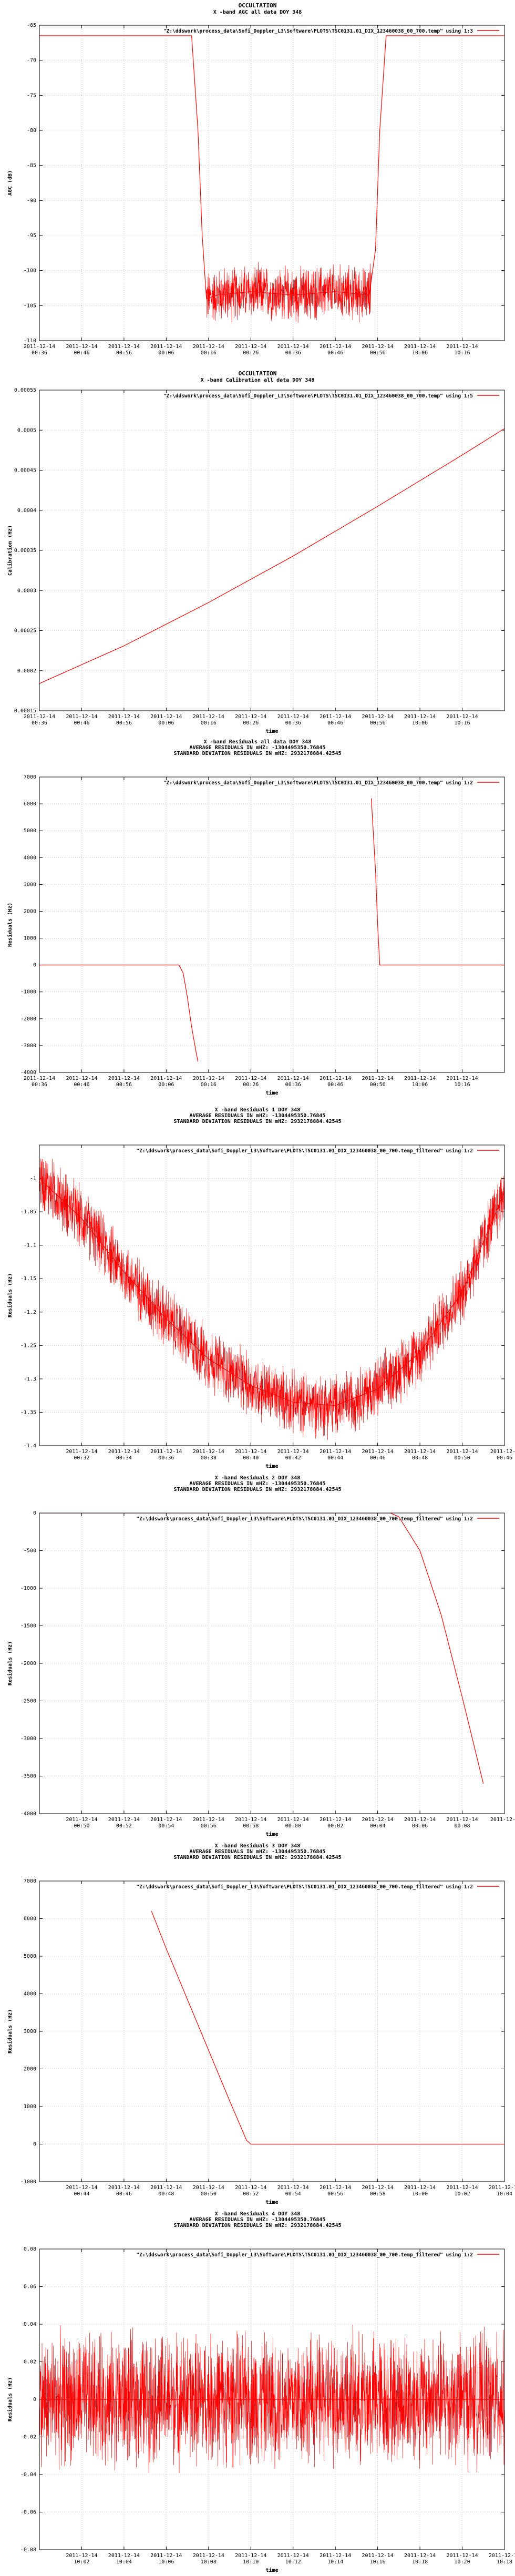 Image resolution: width=515 pixels, height=2576 pixels. What do you see at coordinates (209, 353) in the screenshot?
I see `x-tick-label-time: 00:16` at bounding box center [209, 353].